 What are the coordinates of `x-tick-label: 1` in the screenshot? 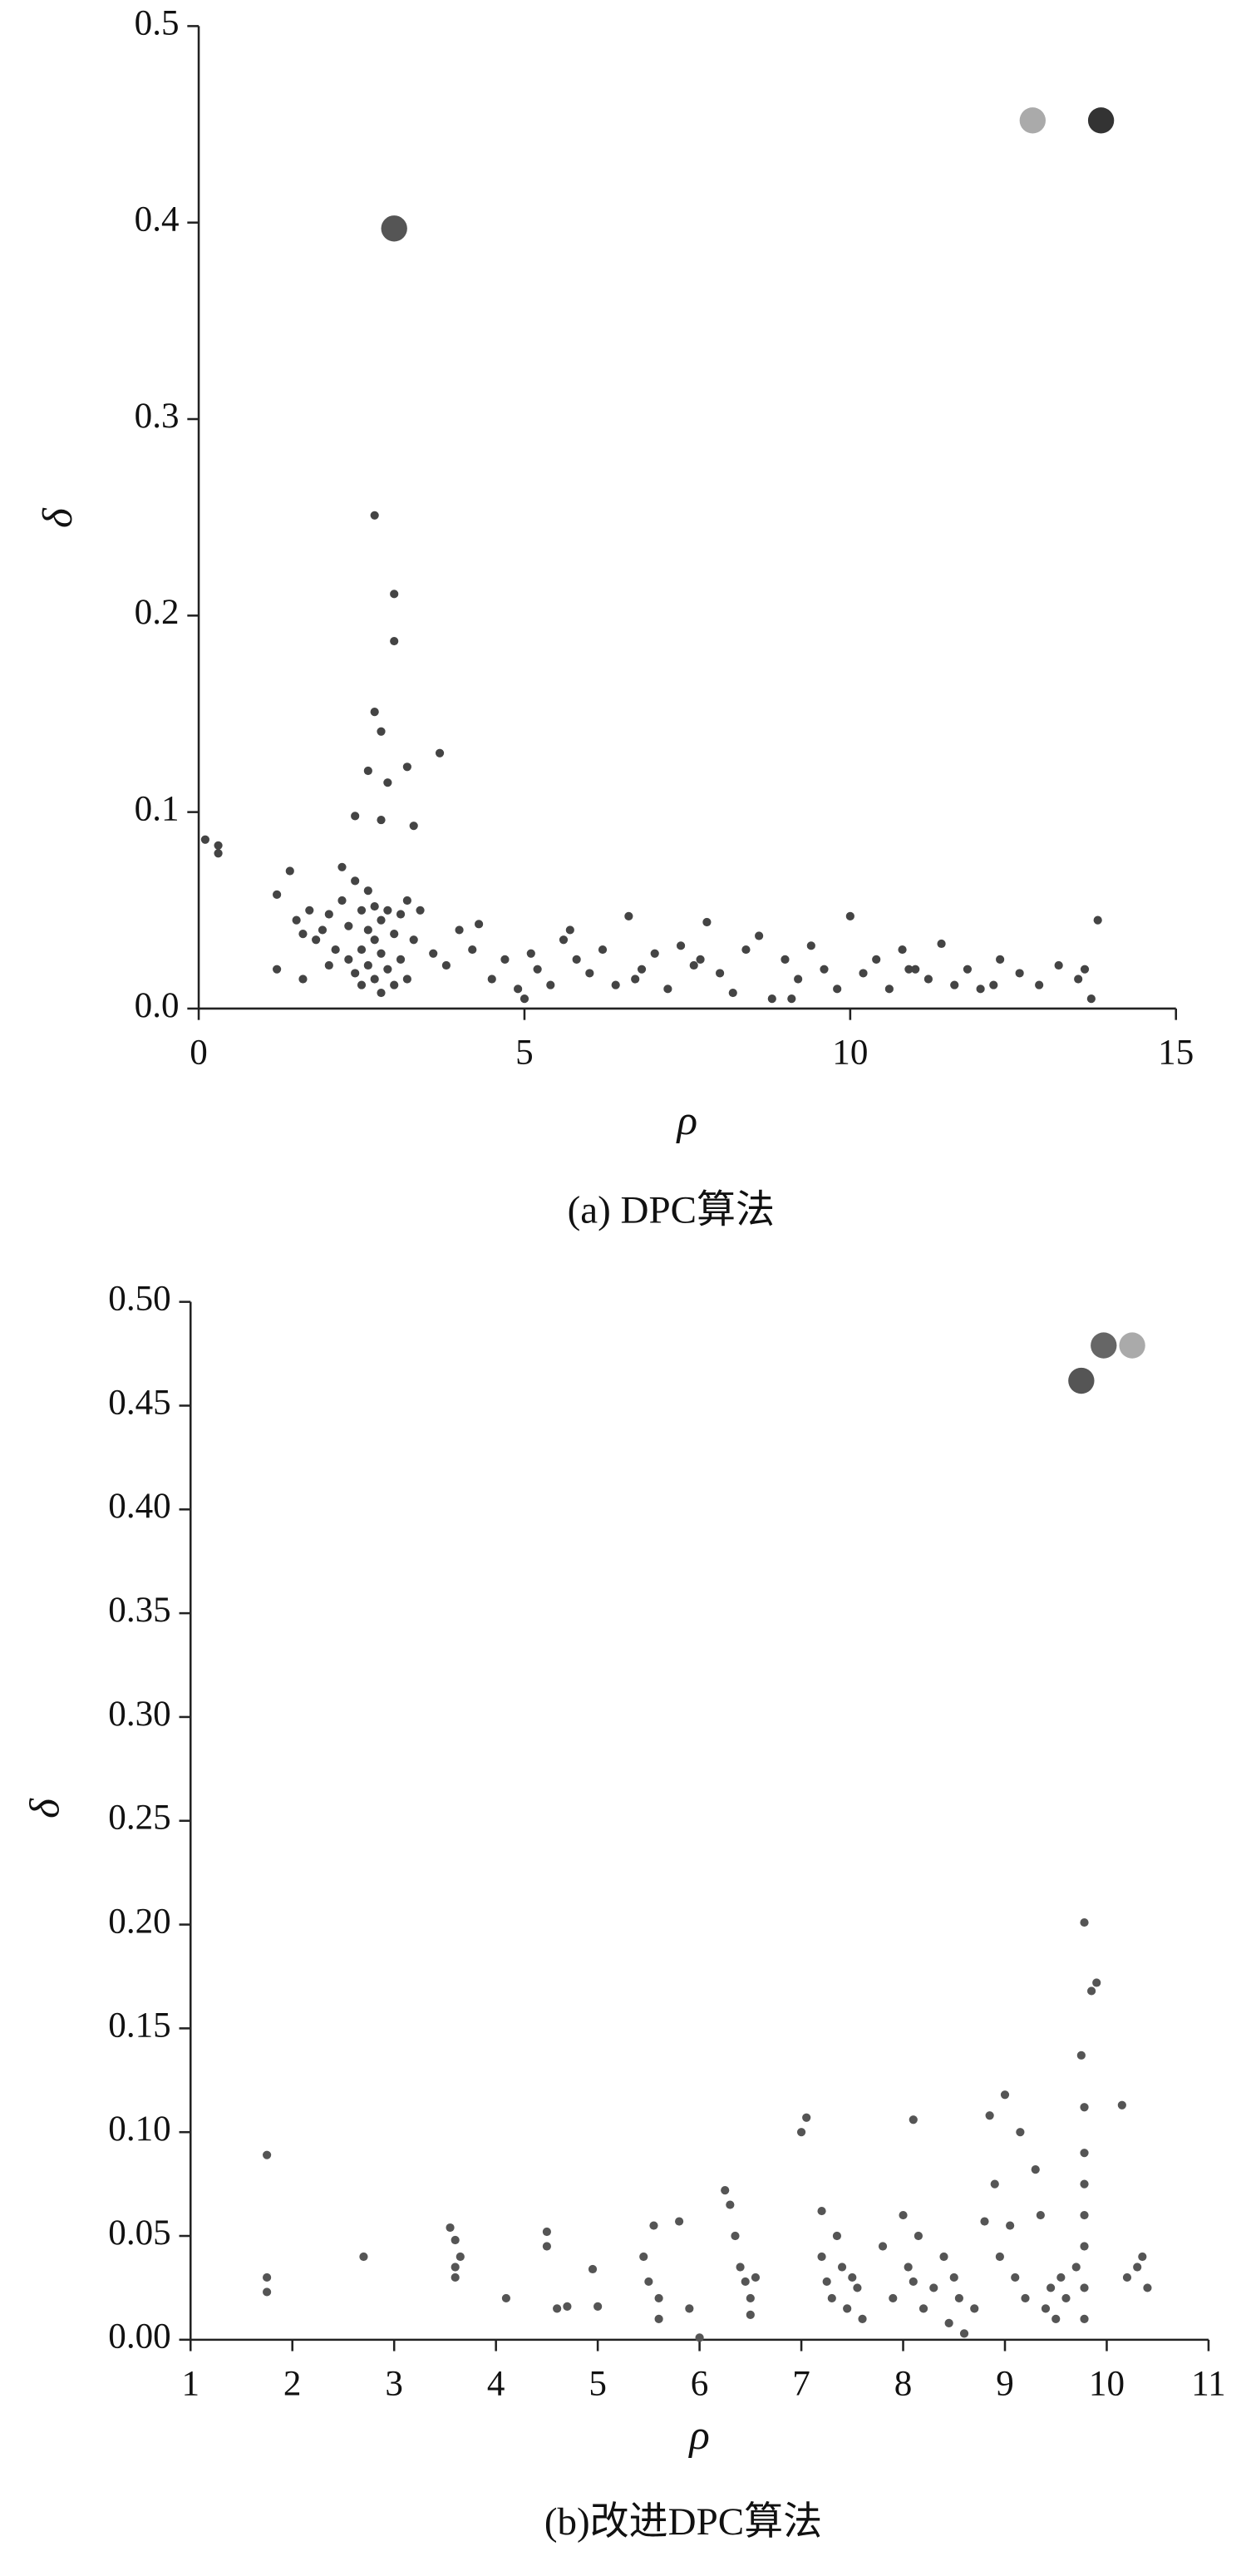 It's located at (190, 2384).